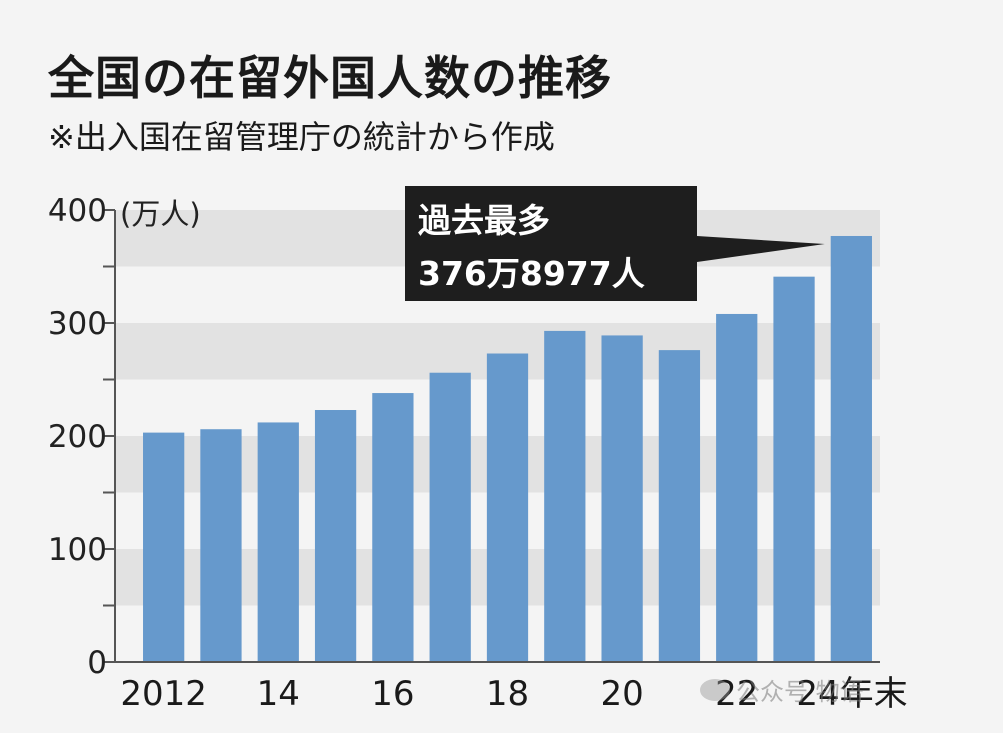  Describe the element at coordinates (507, 694) in the screenshot. I see `x-tick-label-18: 18` at that location.